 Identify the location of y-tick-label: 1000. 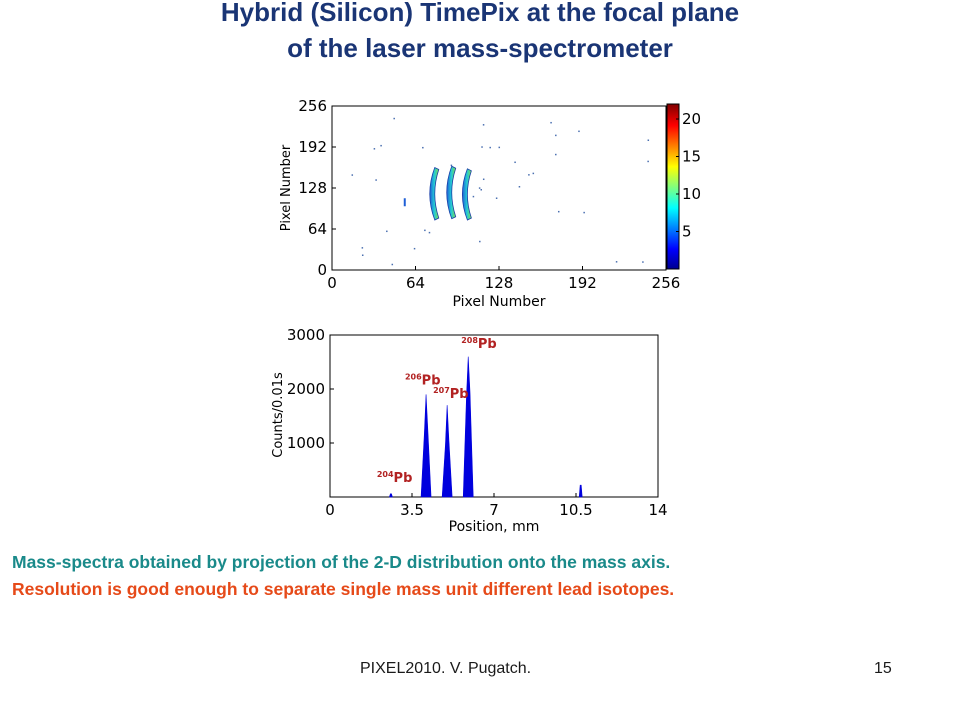
(306, 443).